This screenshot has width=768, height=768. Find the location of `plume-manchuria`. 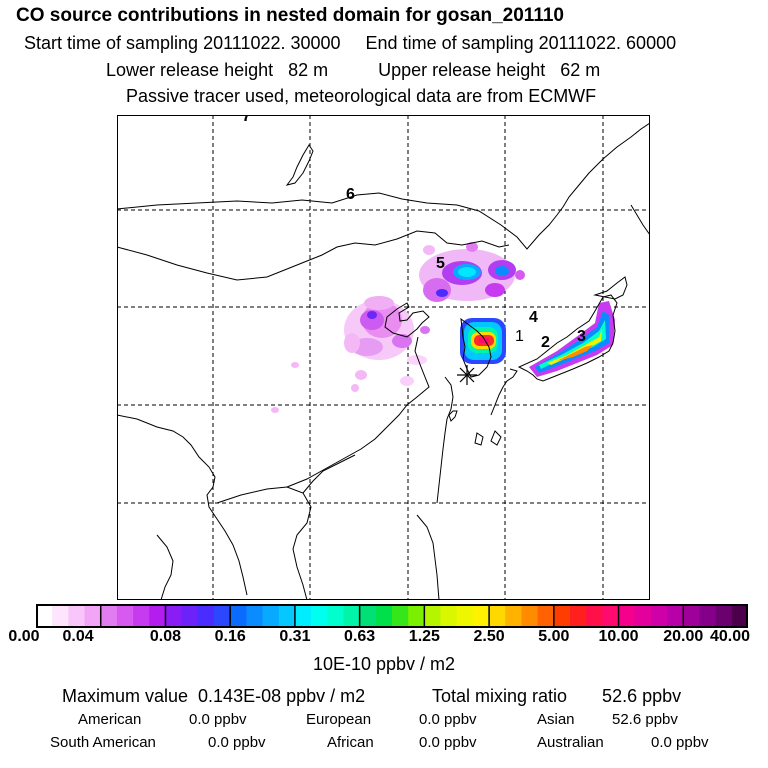

plume-manchuria is located at coordinates (472, 272).